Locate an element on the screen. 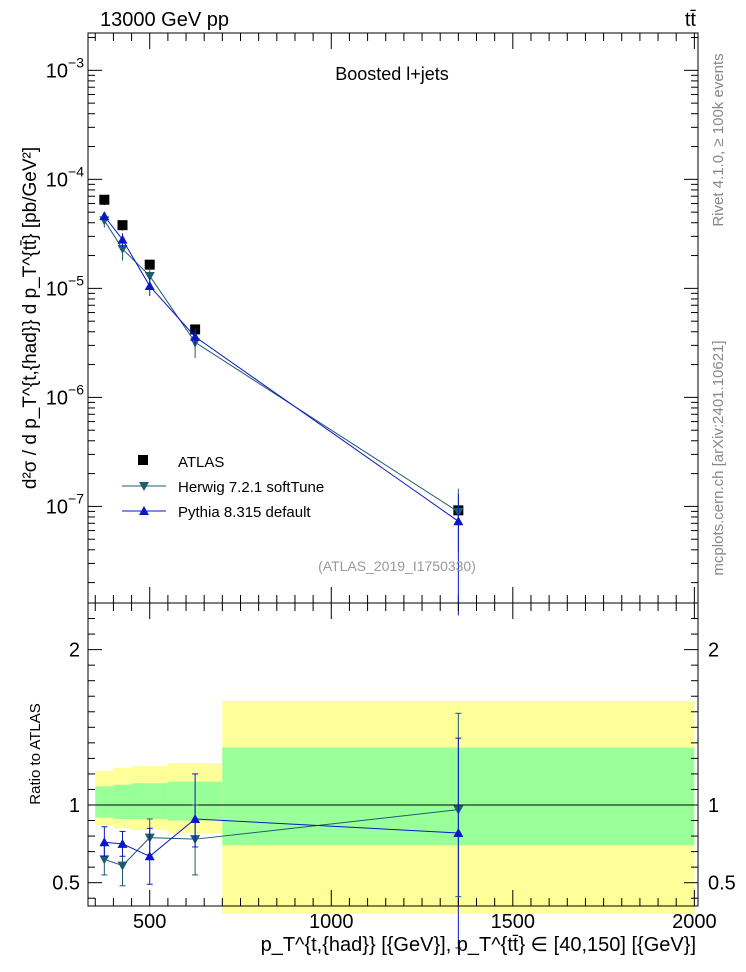 Image resolution: width=746 pixels, height=972 pixels. ratio-y-tick-label-right: 1 is located at coordinates (713, 806).